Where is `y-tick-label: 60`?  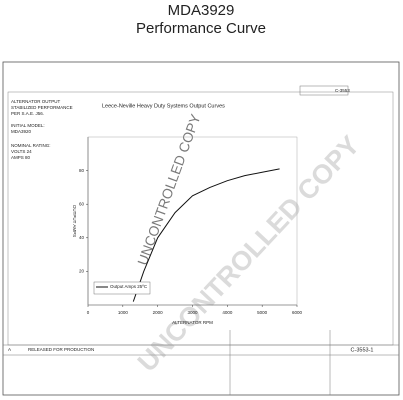 y-tick-label: 60 is located at coordinates (82, 203).